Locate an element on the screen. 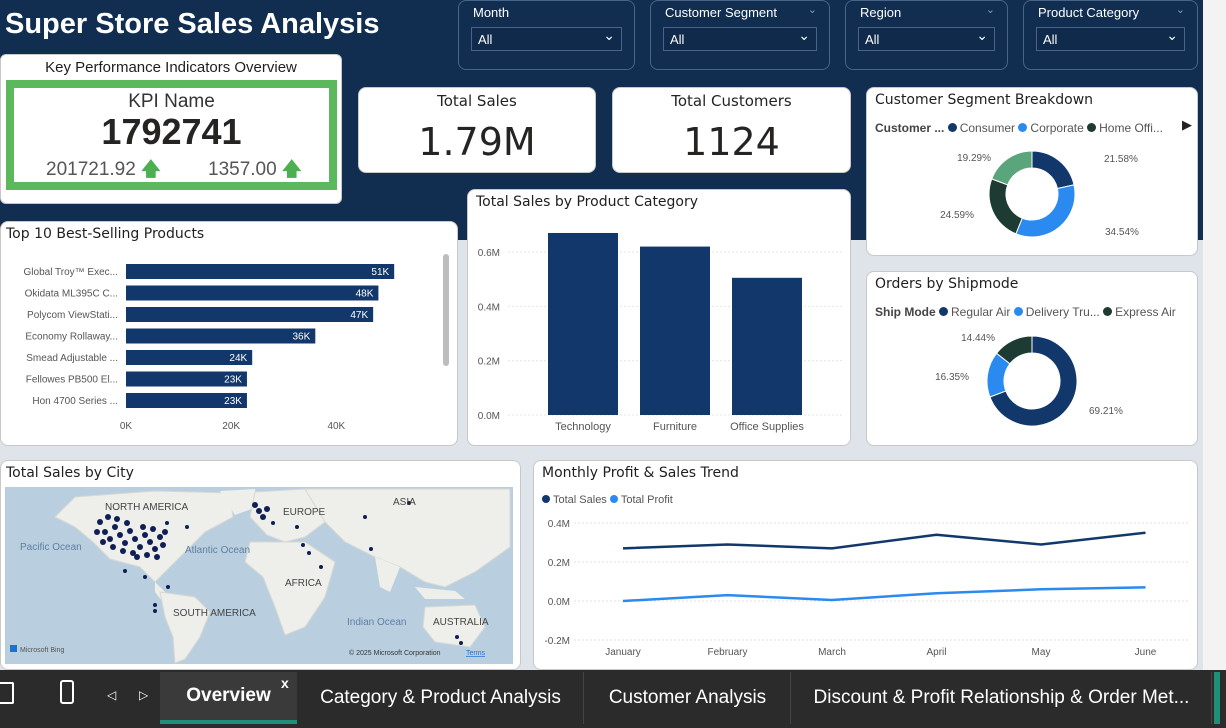  kpi-right-indicator: 1357.00 🡅 is located at coordinates (255, 171).